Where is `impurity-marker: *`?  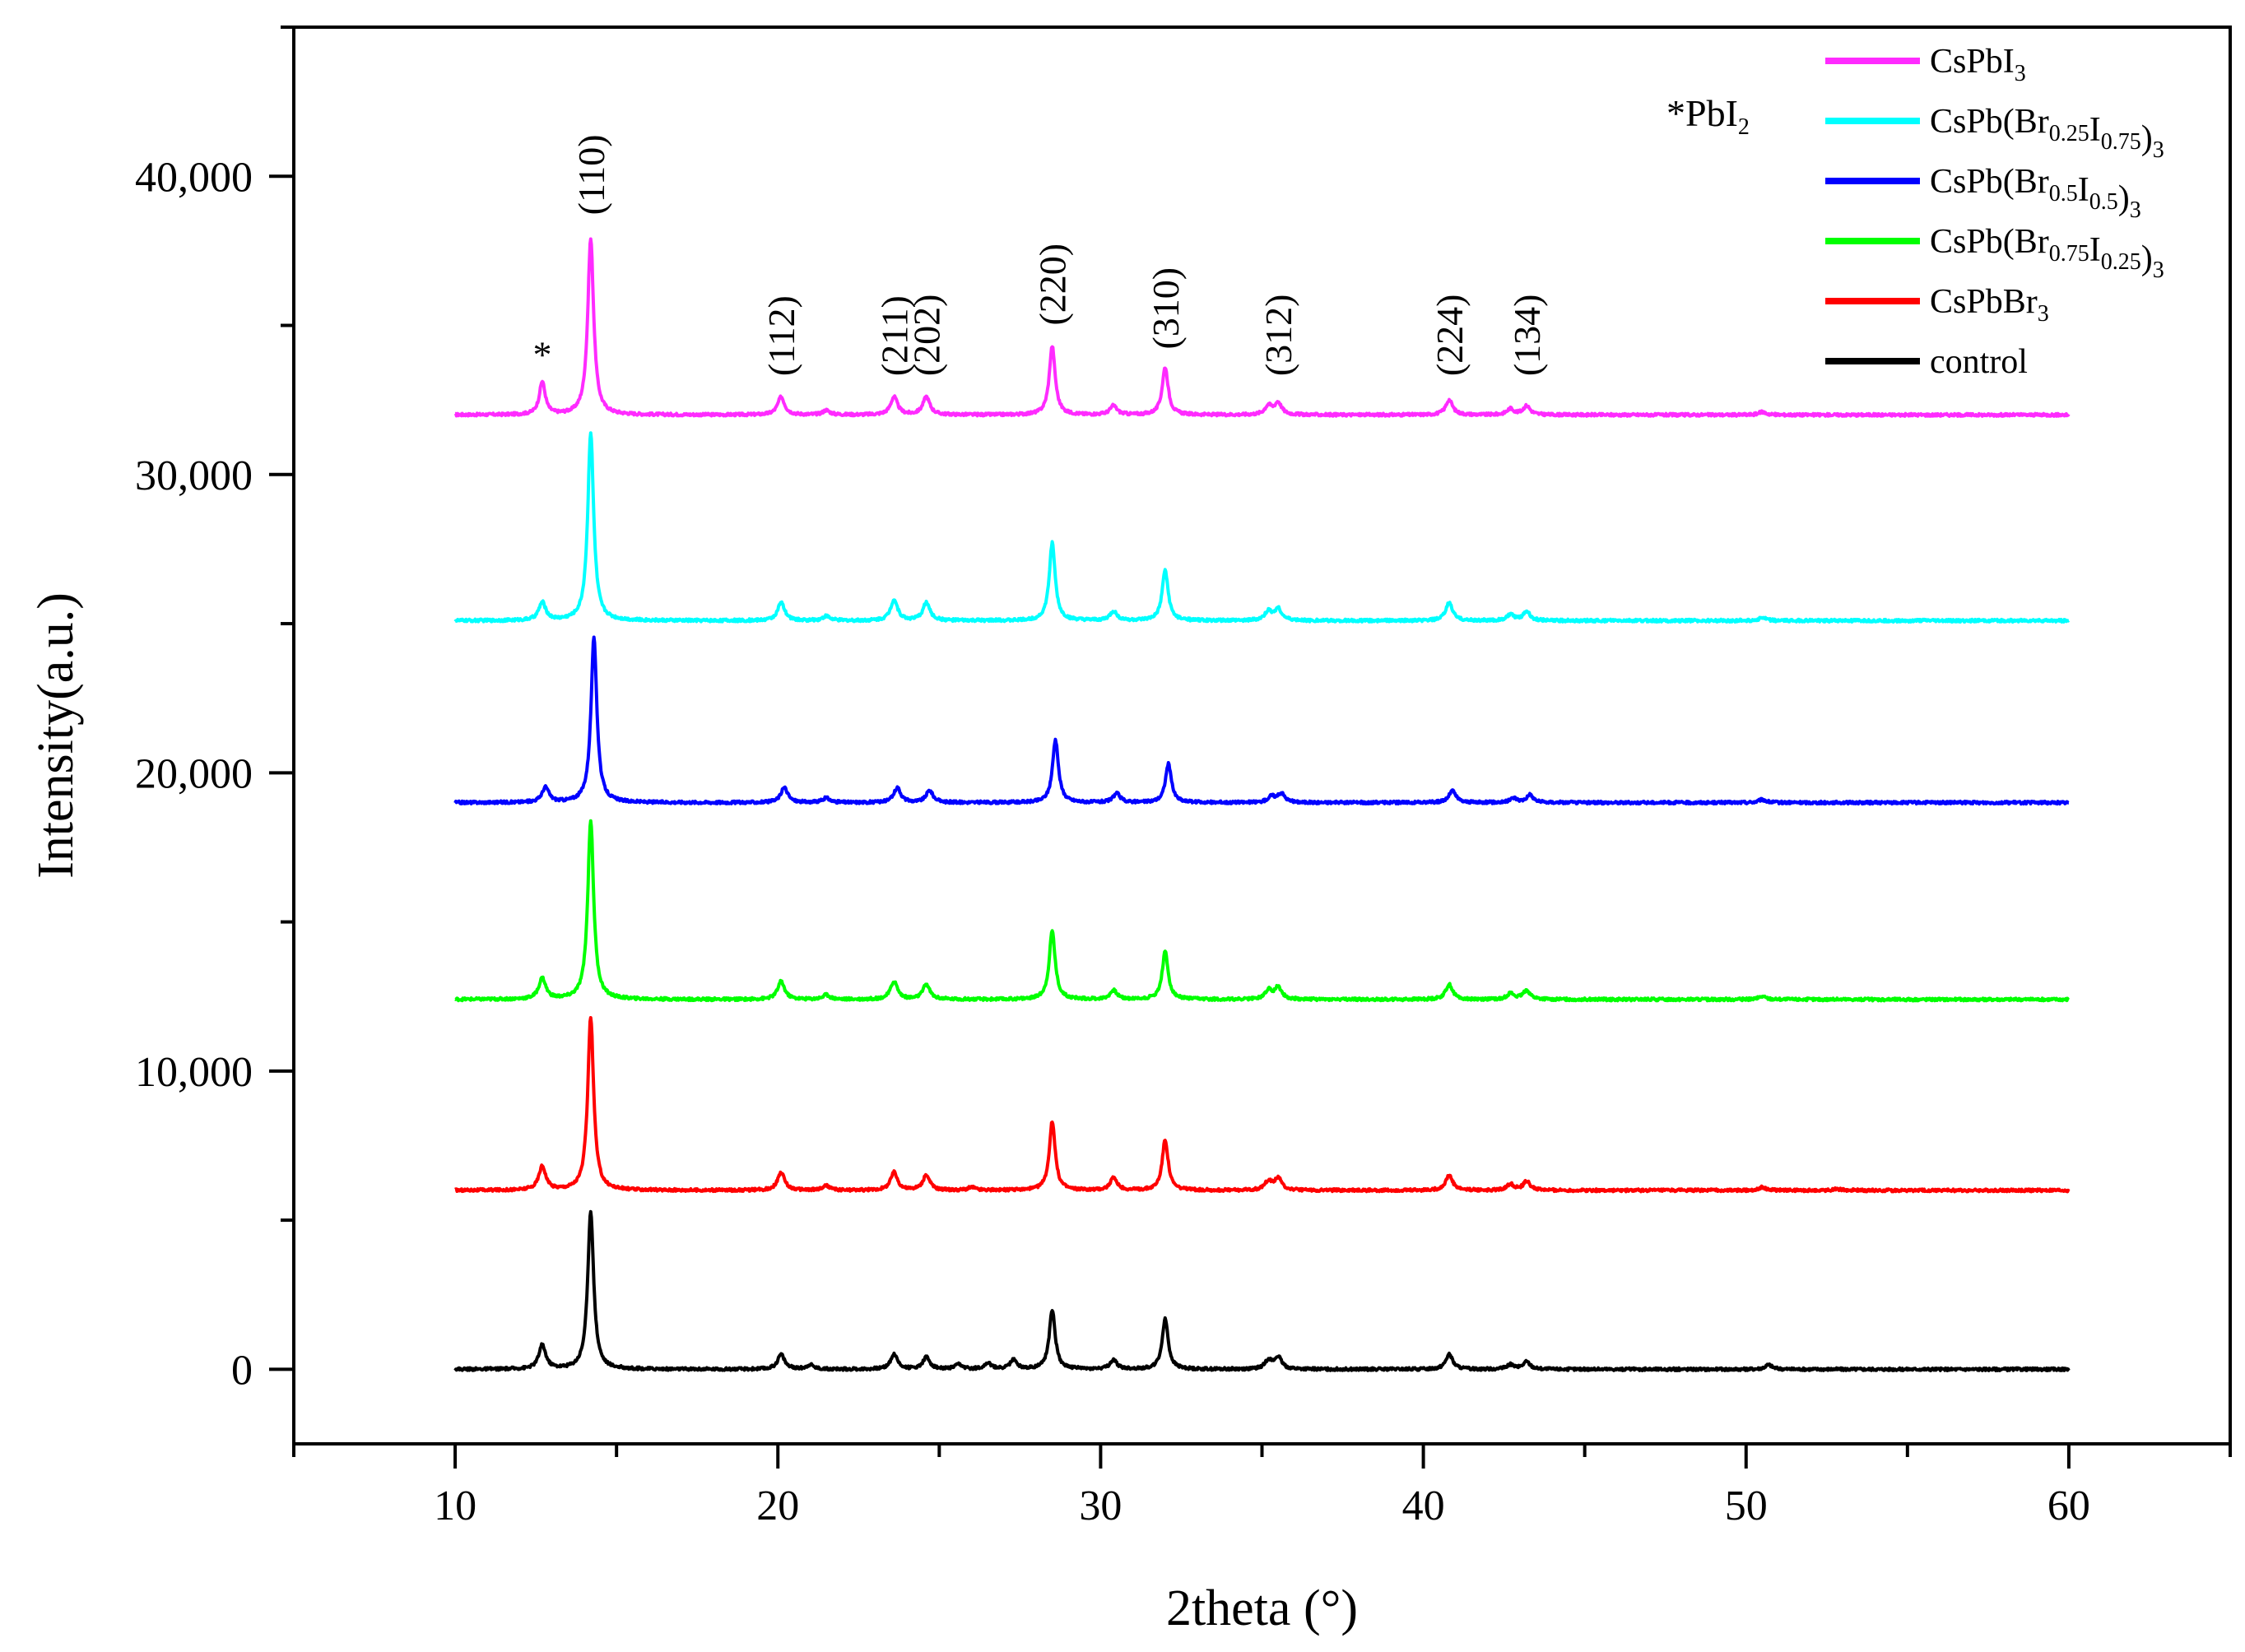
impurity-marker: * is located at coordinates (541, 354).